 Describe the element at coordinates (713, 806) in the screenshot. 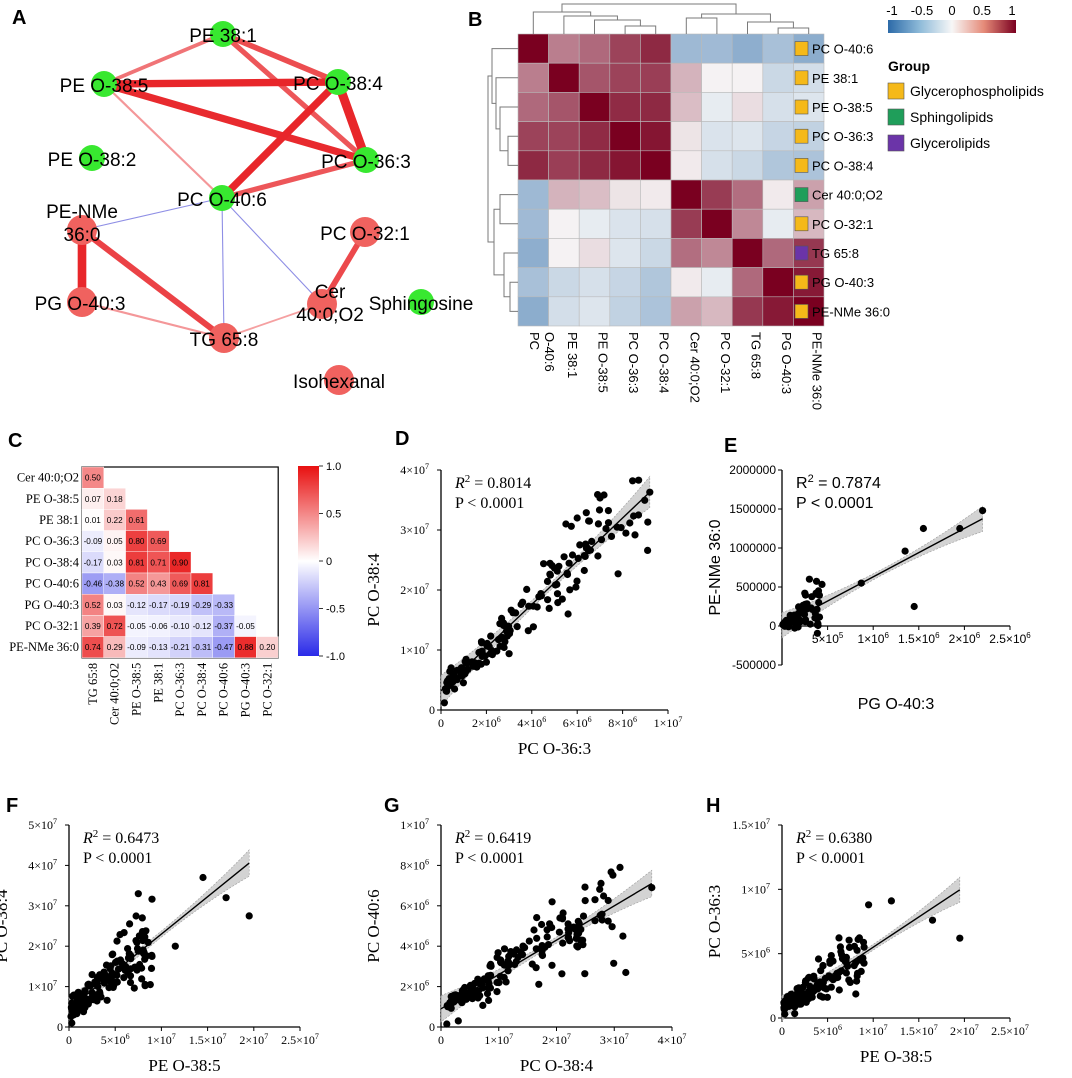

I see `panel-letter: H` at that location.